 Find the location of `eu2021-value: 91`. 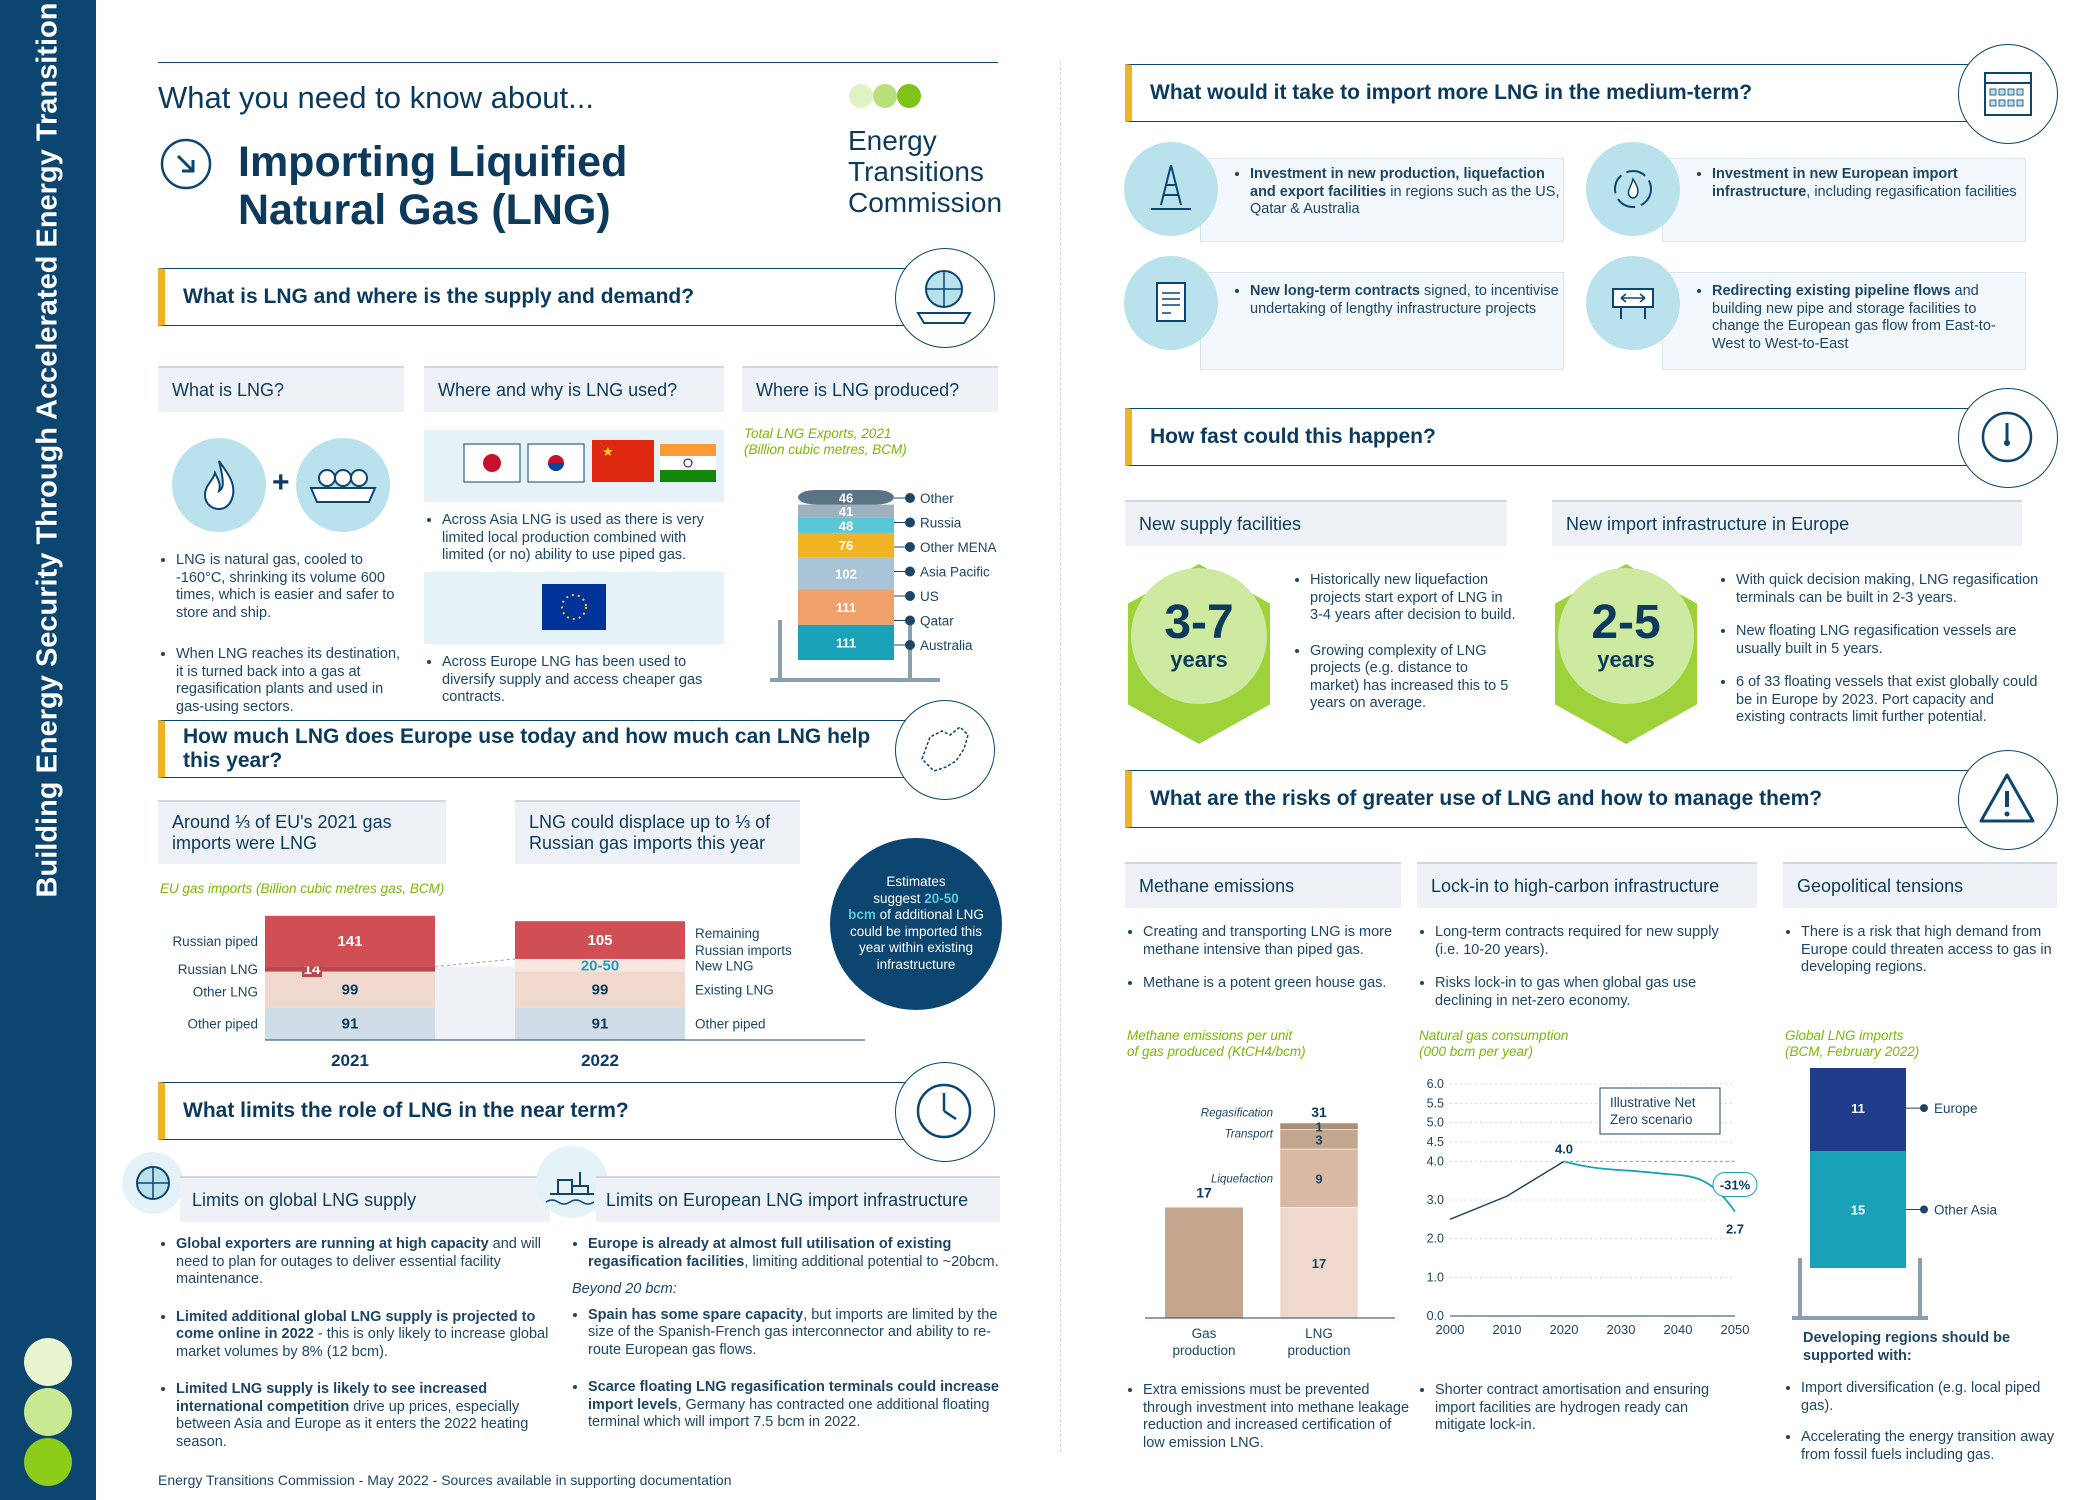

eu2021-value: 91 is located at coordinates (350, 1024).